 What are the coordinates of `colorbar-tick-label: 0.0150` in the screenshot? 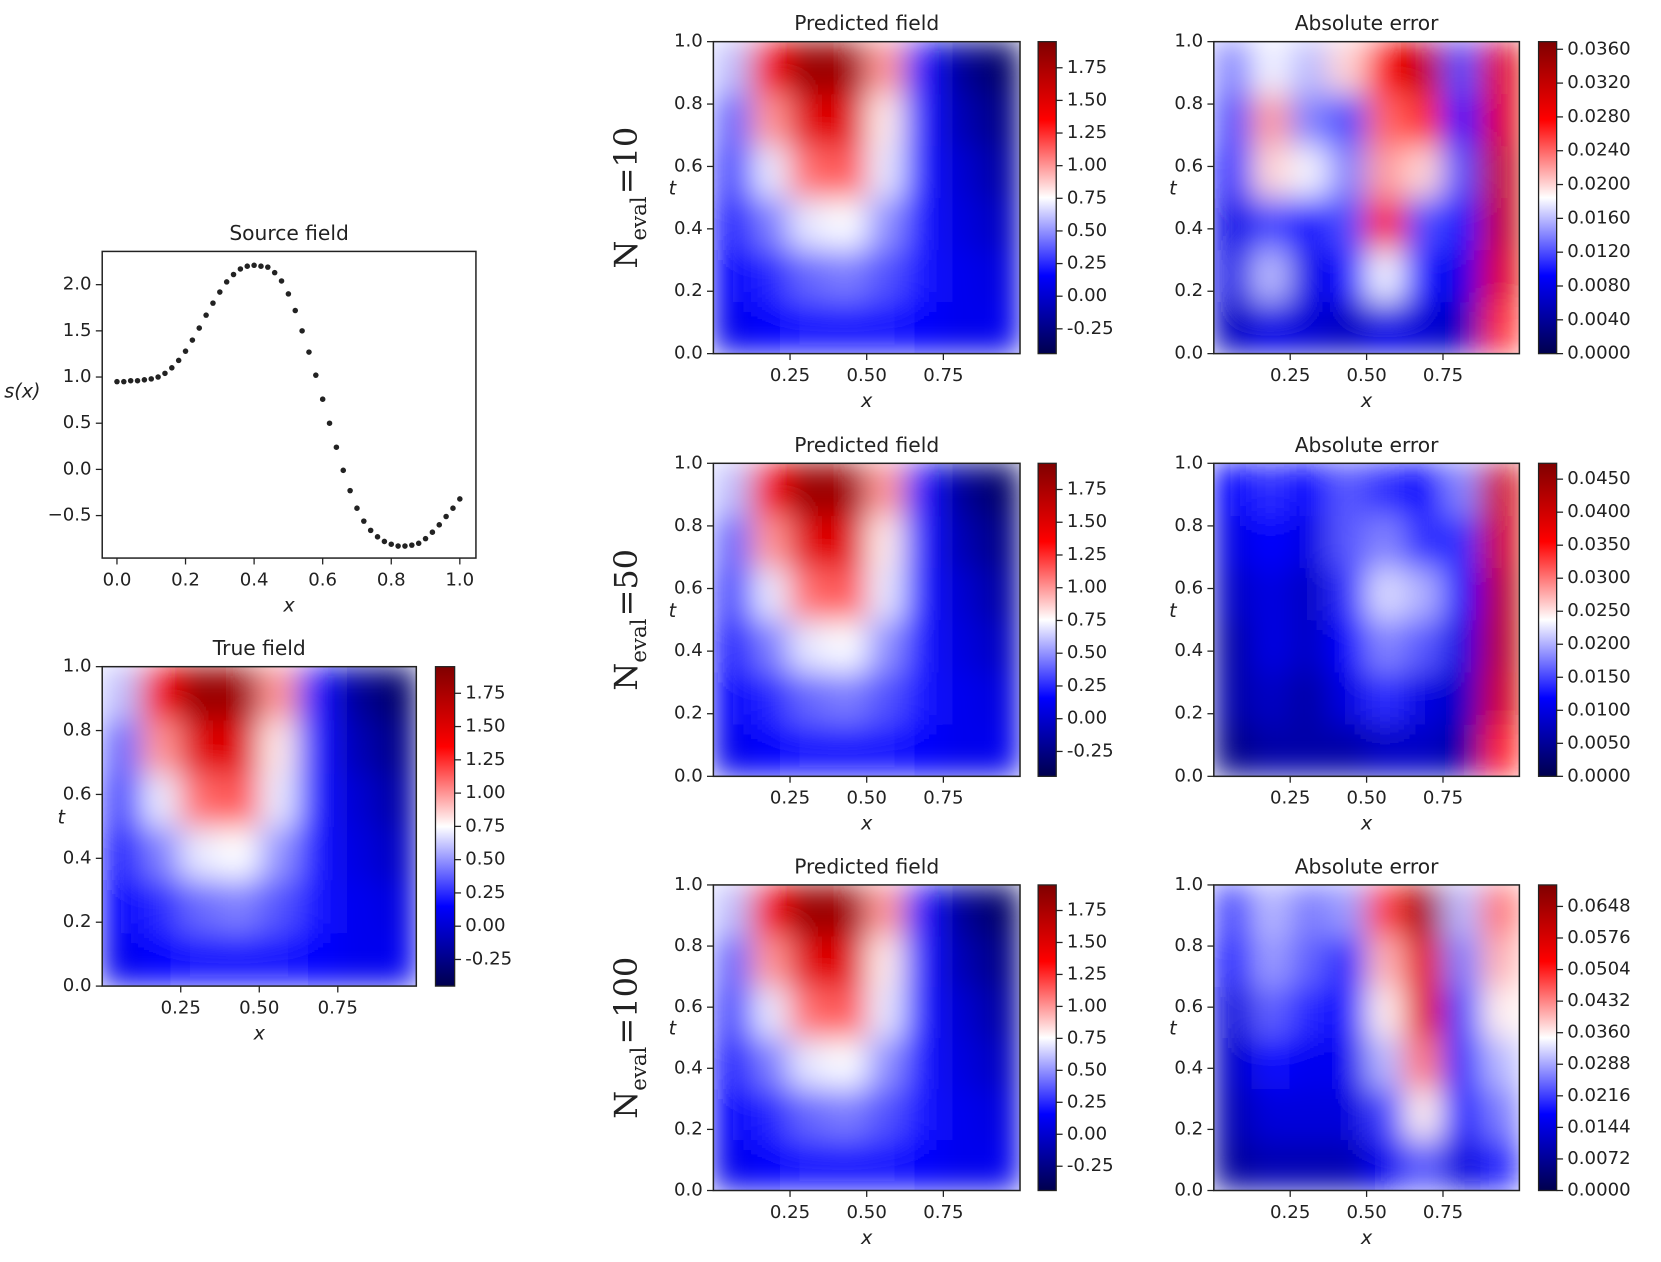 It's located at (1598, 676).